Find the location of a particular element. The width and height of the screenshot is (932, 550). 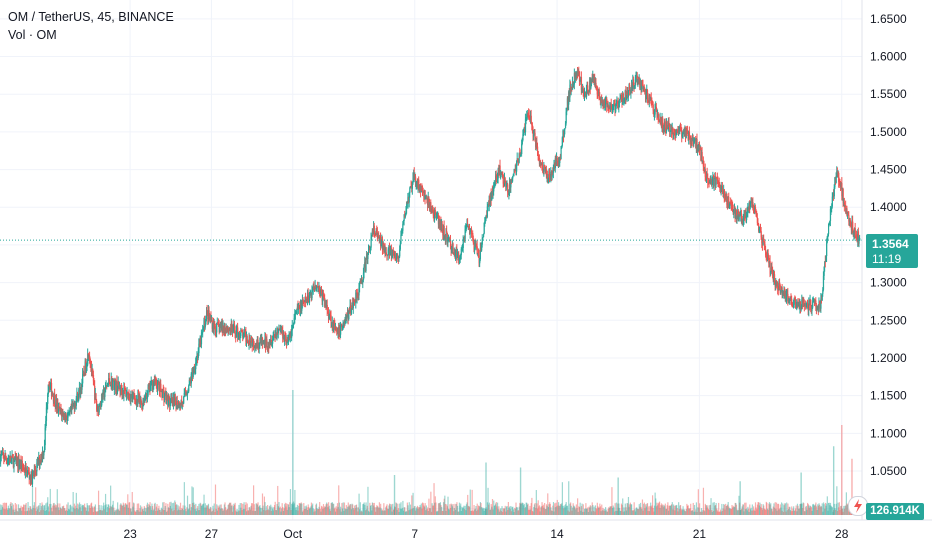

symbol-title: OM / TetherUS, 45, BINANCE is located at coordinates (91, 17).